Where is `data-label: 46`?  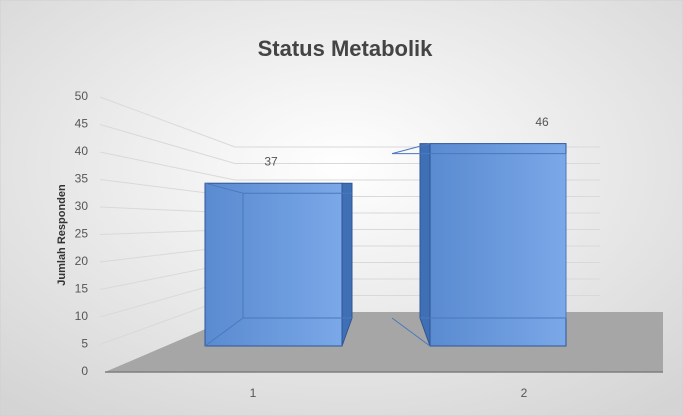
data-label: 46 is located at coordinates (542, 122).